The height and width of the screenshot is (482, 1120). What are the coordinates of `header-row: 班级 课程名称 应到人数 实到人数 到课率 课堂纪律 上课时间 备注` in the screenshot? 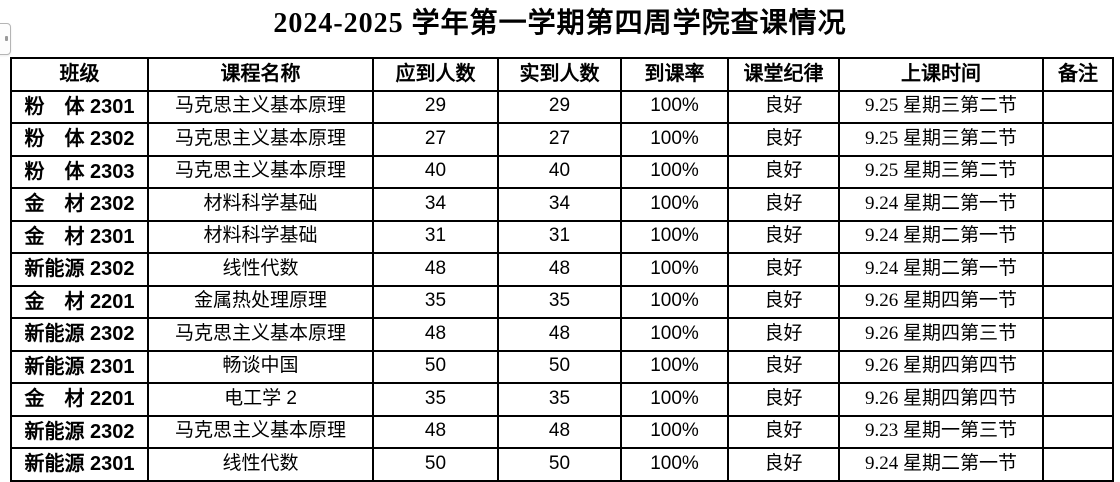 It's located at (562, 74).